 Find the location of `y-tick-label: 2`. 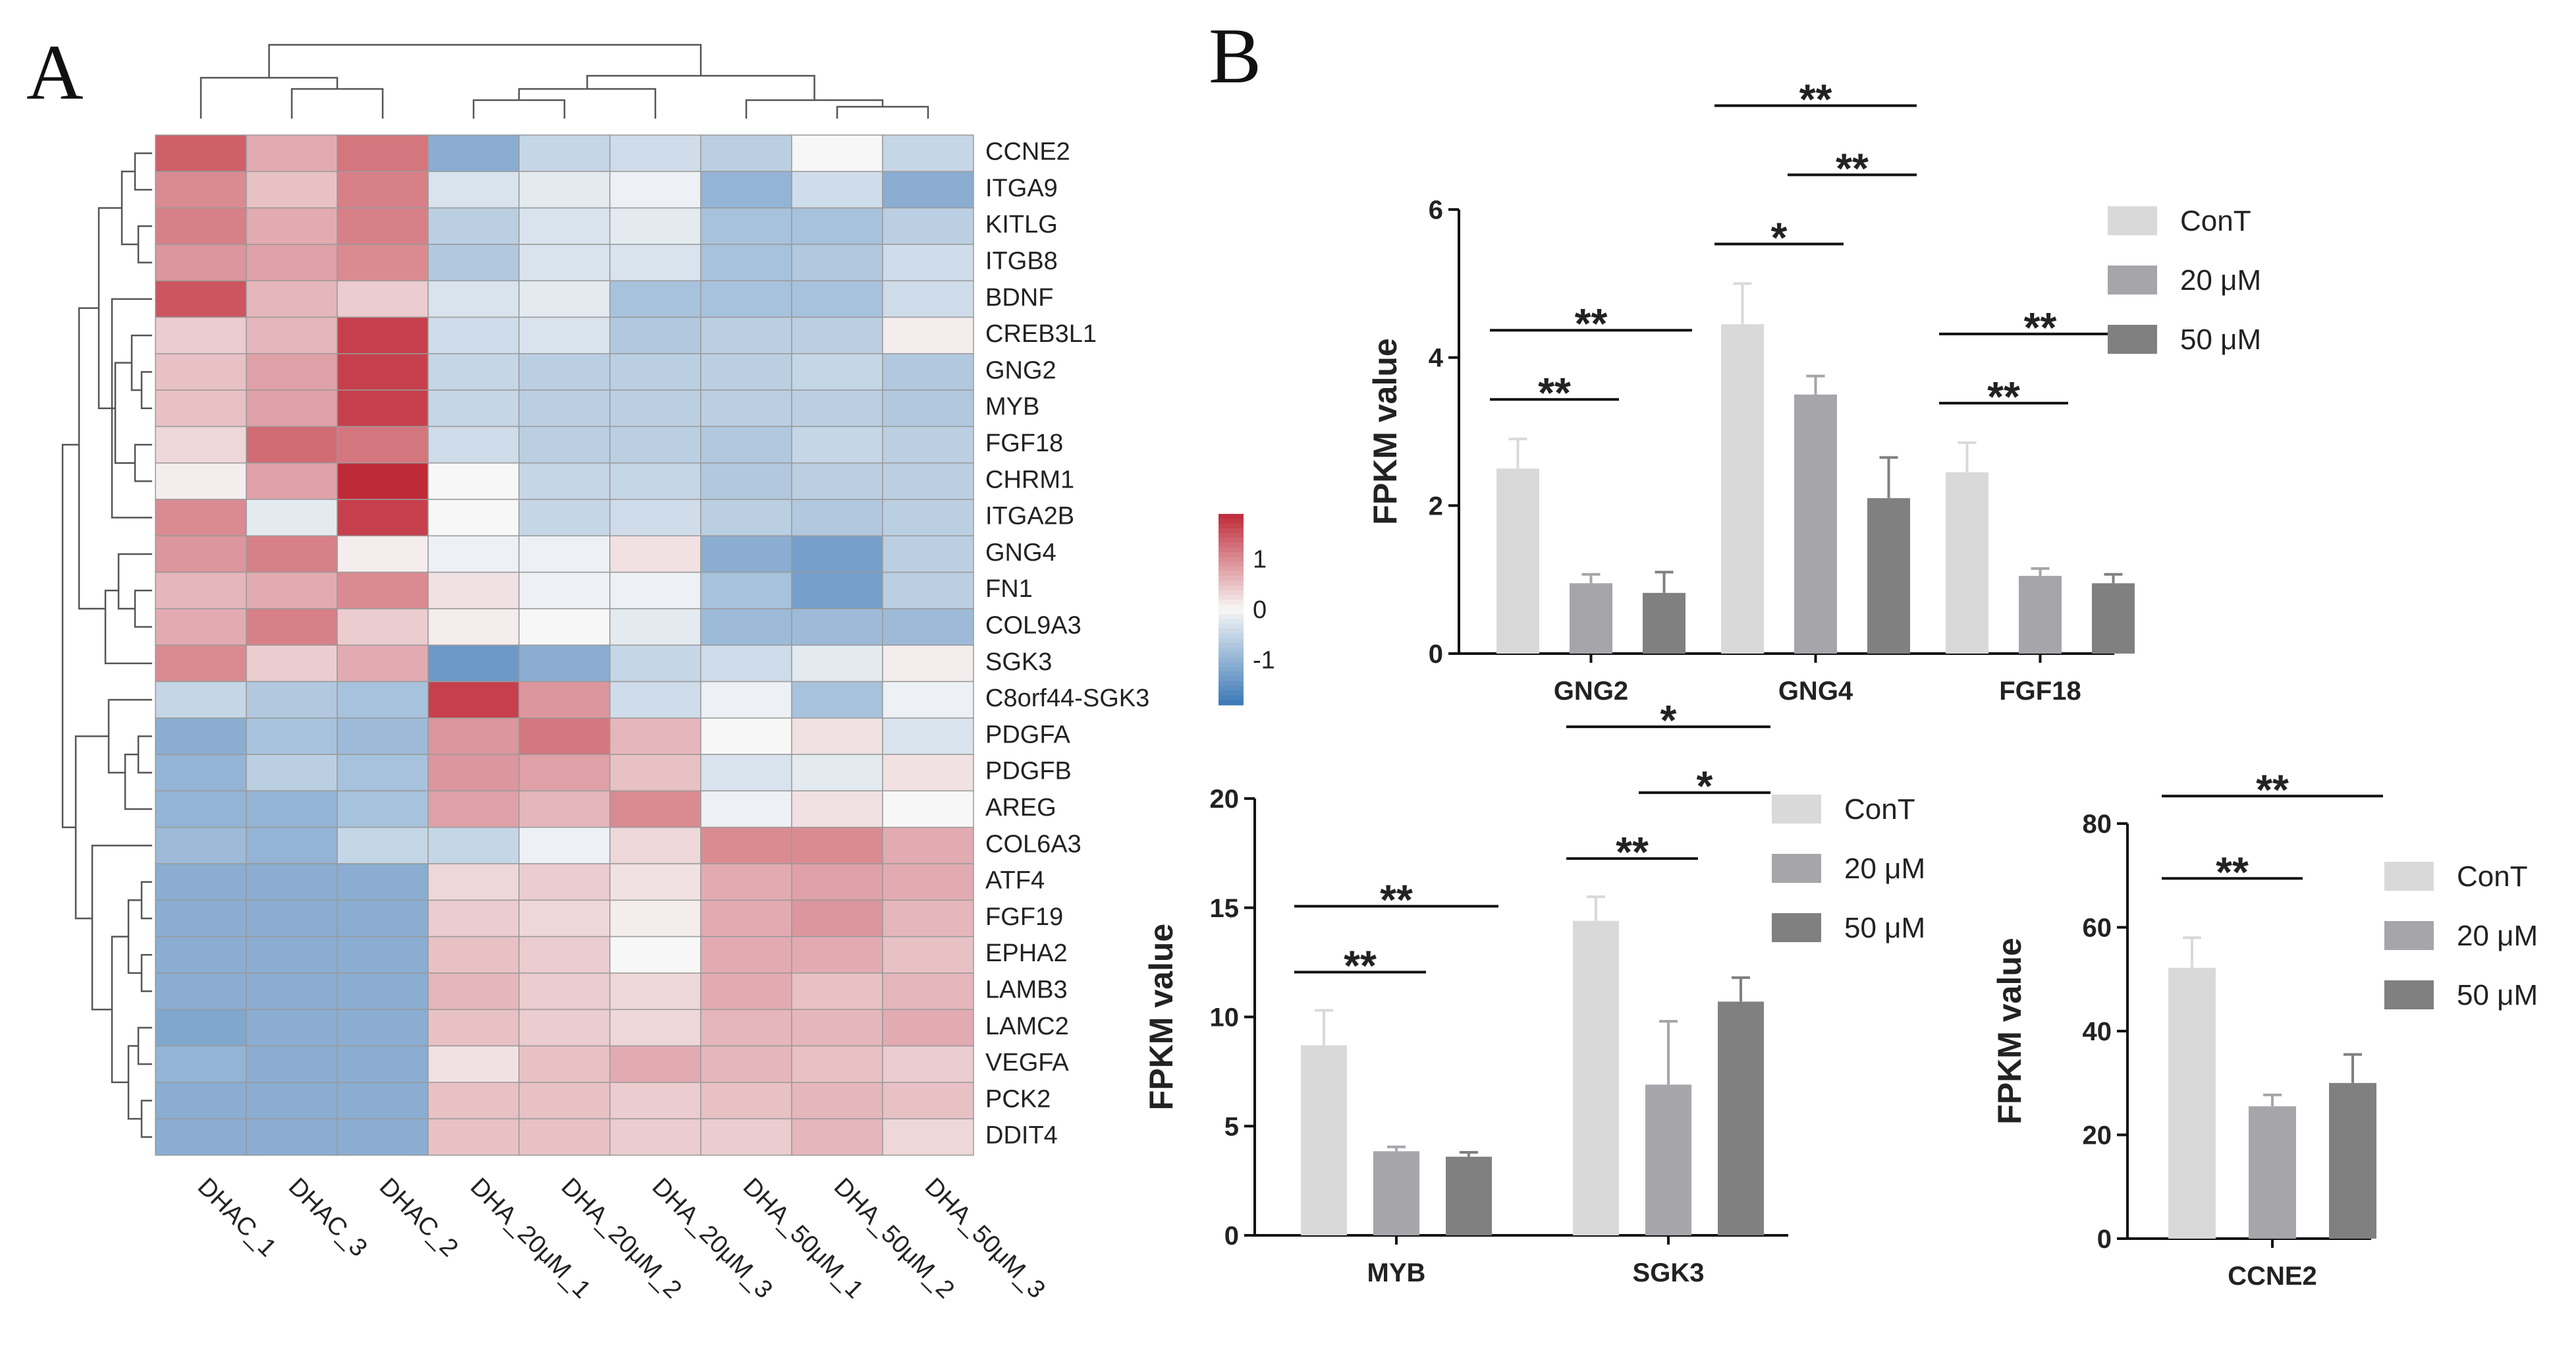

y-tick-label: 2 is located at coordinates (1436, 505).